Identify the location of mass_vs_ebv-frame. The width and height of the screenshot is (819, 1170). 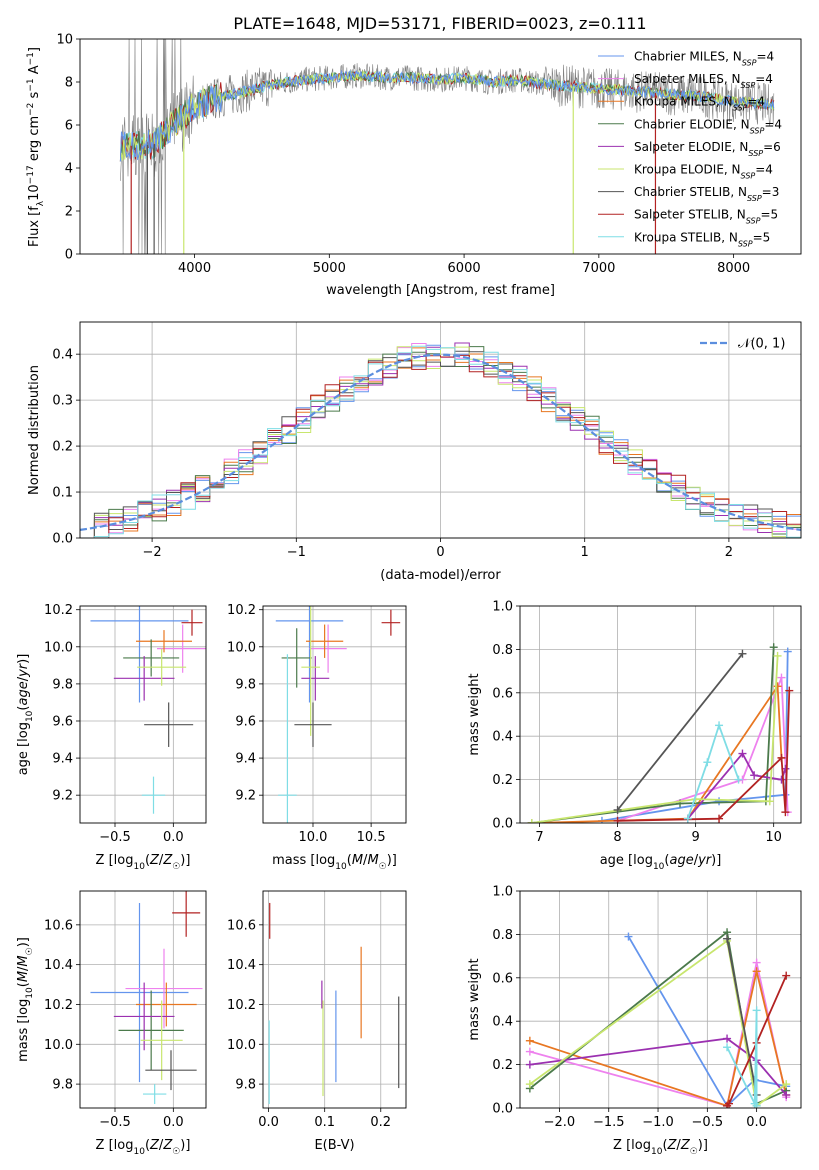
(334, 999).